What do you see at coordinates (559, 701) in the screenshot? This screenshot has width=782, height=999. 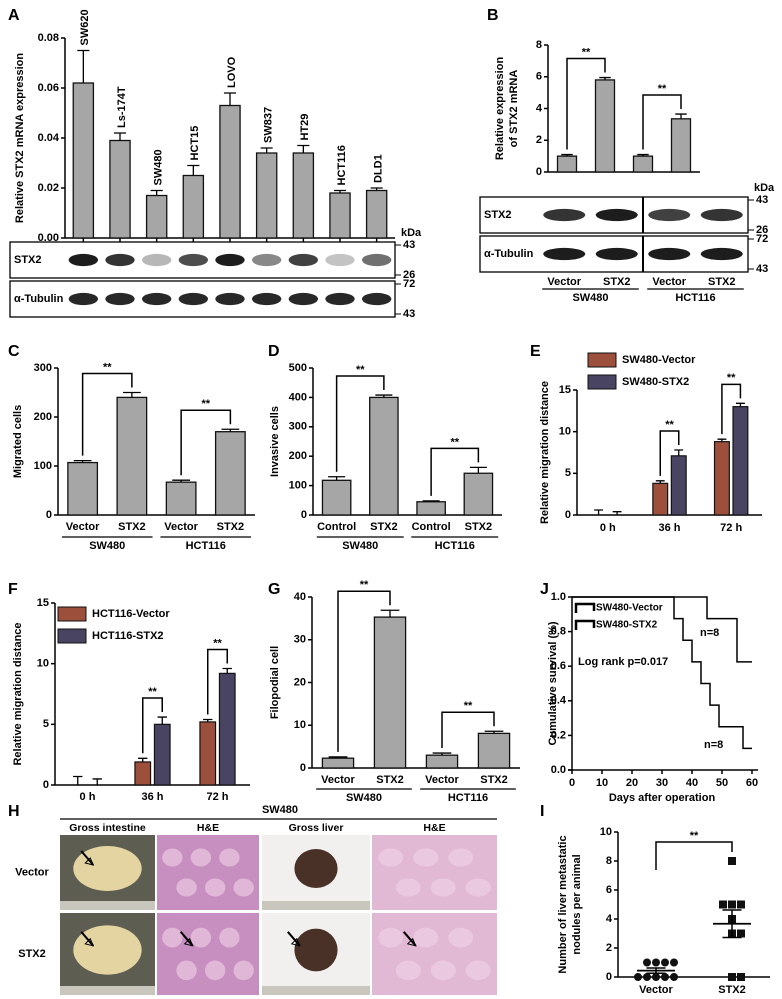 I see `y-tick-label: 0.4` at bounding box center [559, 701].